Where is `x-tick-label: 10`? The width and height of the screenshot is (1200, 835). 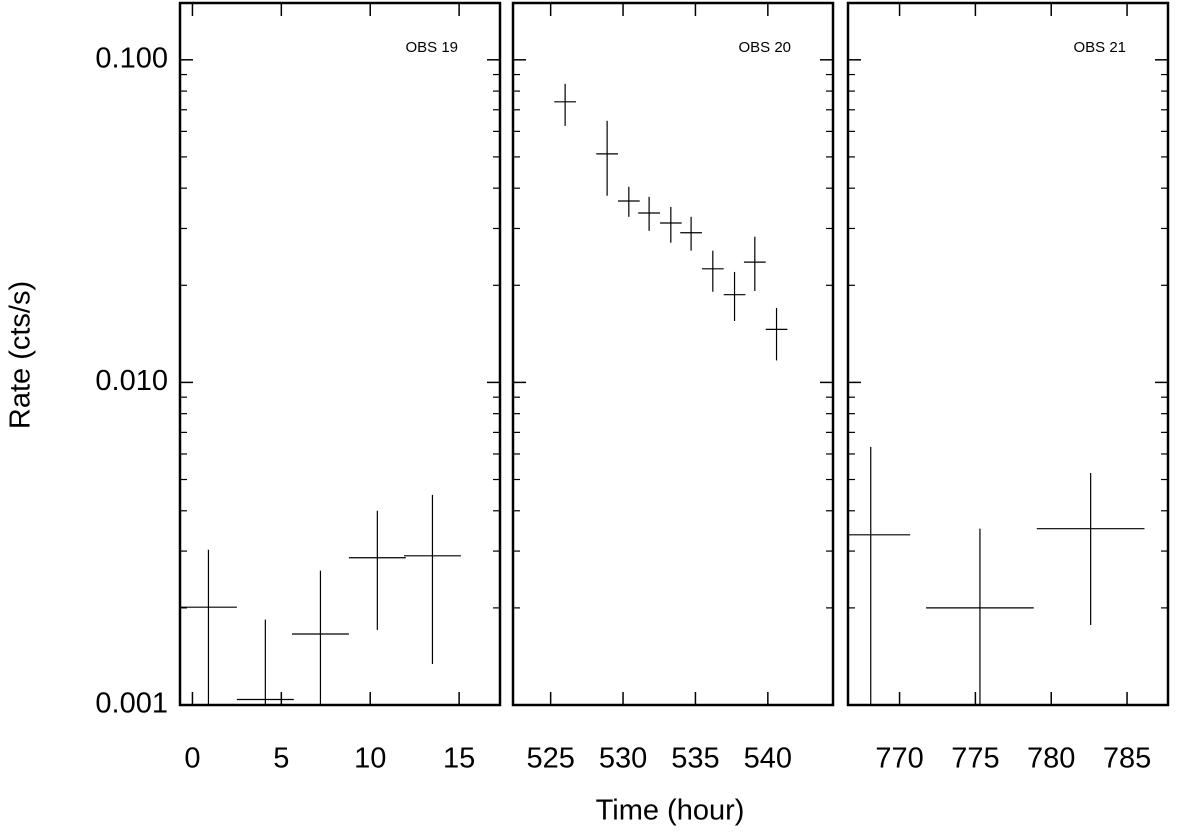 x-tick-label: 10 is located at coordinates (370, 759).